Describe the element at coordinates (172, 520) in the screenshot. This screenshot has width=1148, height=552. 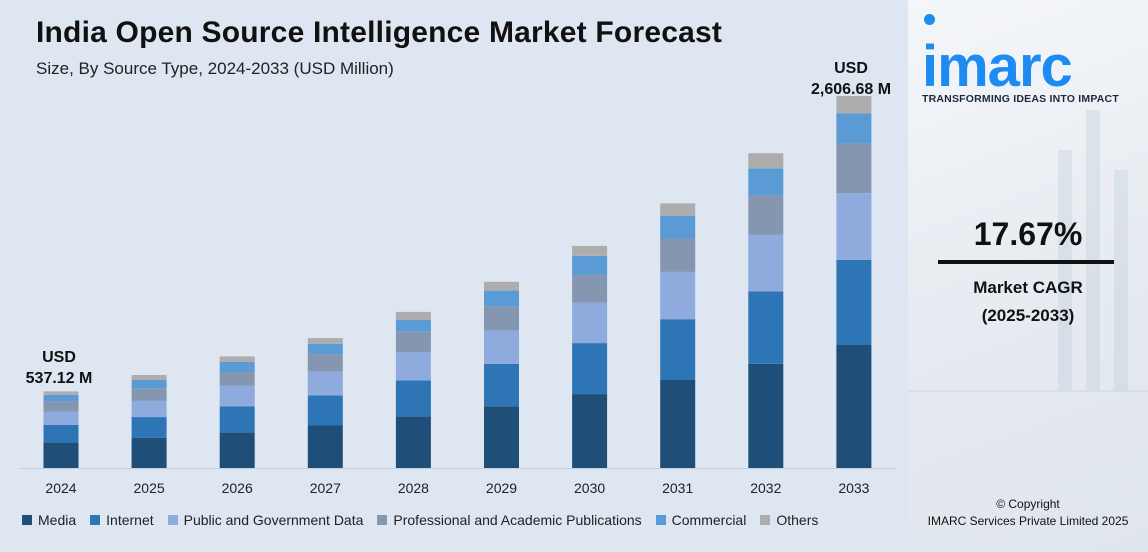
I see `legend-swatch-public-government-data` at that location.